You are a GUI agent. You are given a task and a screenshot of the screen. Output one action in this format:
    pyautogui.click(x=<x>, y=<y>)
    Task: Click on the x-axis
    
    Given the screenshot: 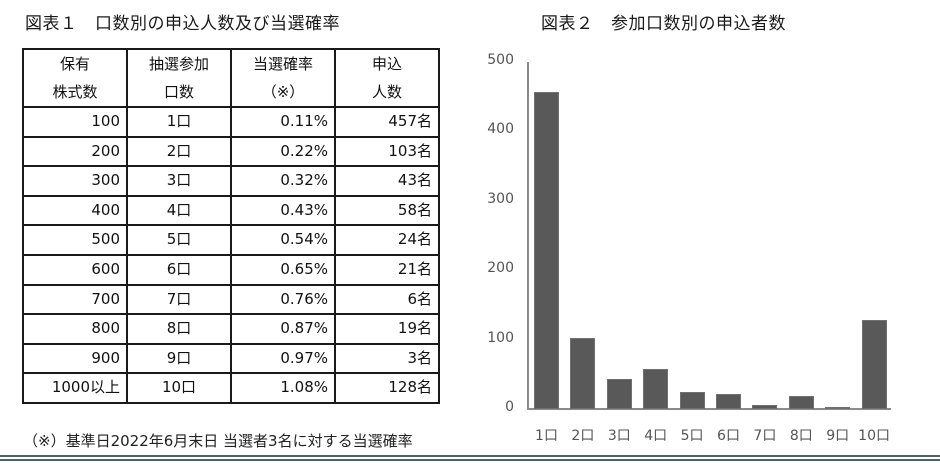 What is the action you would take?
    pyautogui.click(x=709, y=409)
    